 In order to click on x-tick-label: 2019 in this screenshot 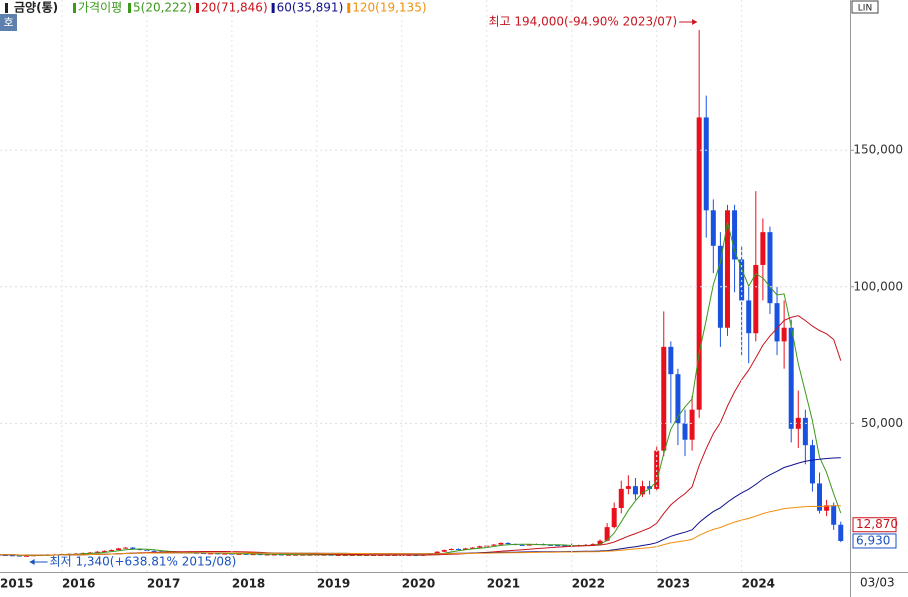, I will do `click(333, 584)`.